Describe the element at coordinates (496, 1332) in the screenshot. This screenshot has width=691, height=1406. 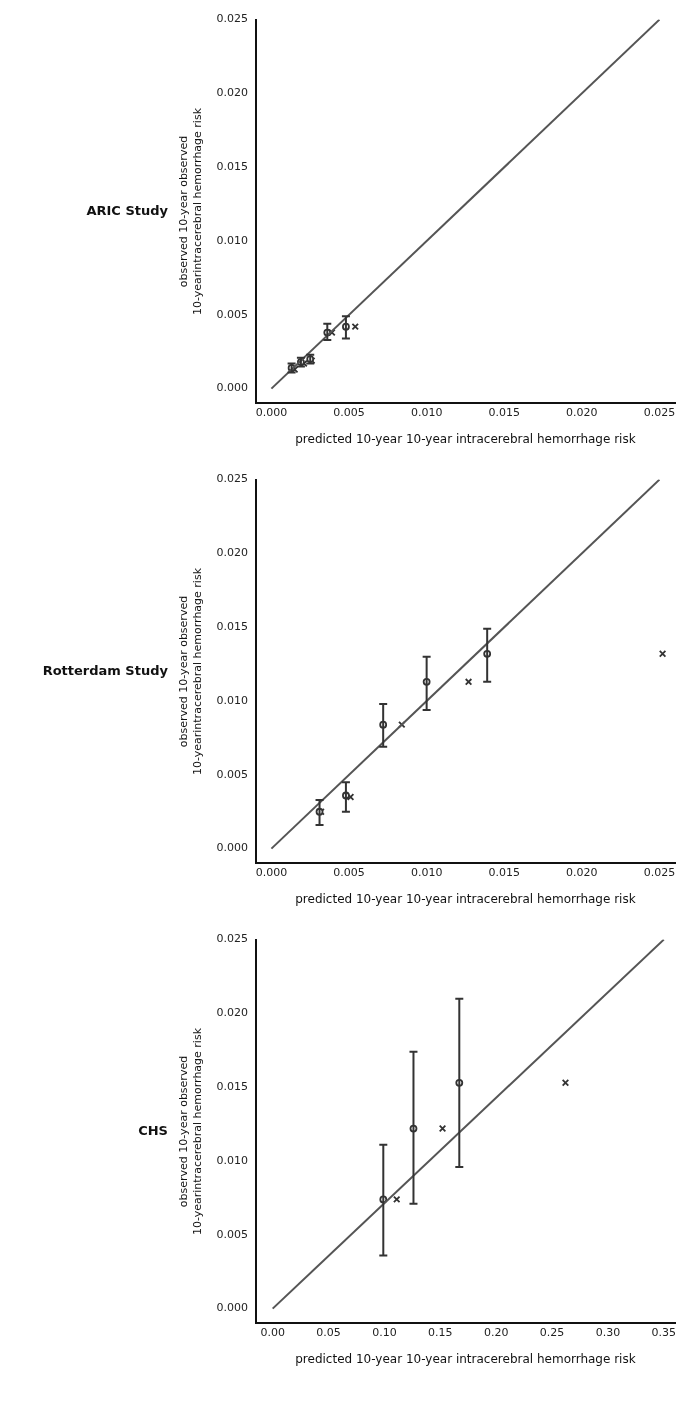
I see `x-tick-label: 0.20` at that location.